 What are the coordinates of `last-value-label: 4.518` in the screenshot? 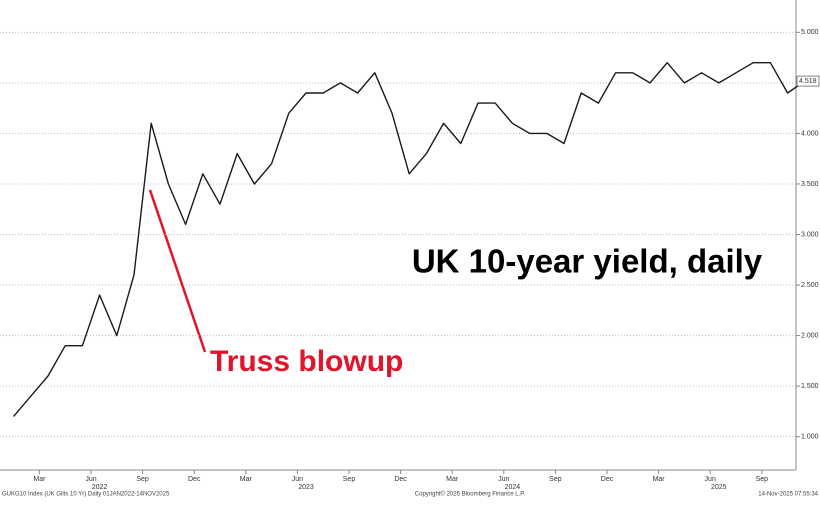 It's located at (808, 81).